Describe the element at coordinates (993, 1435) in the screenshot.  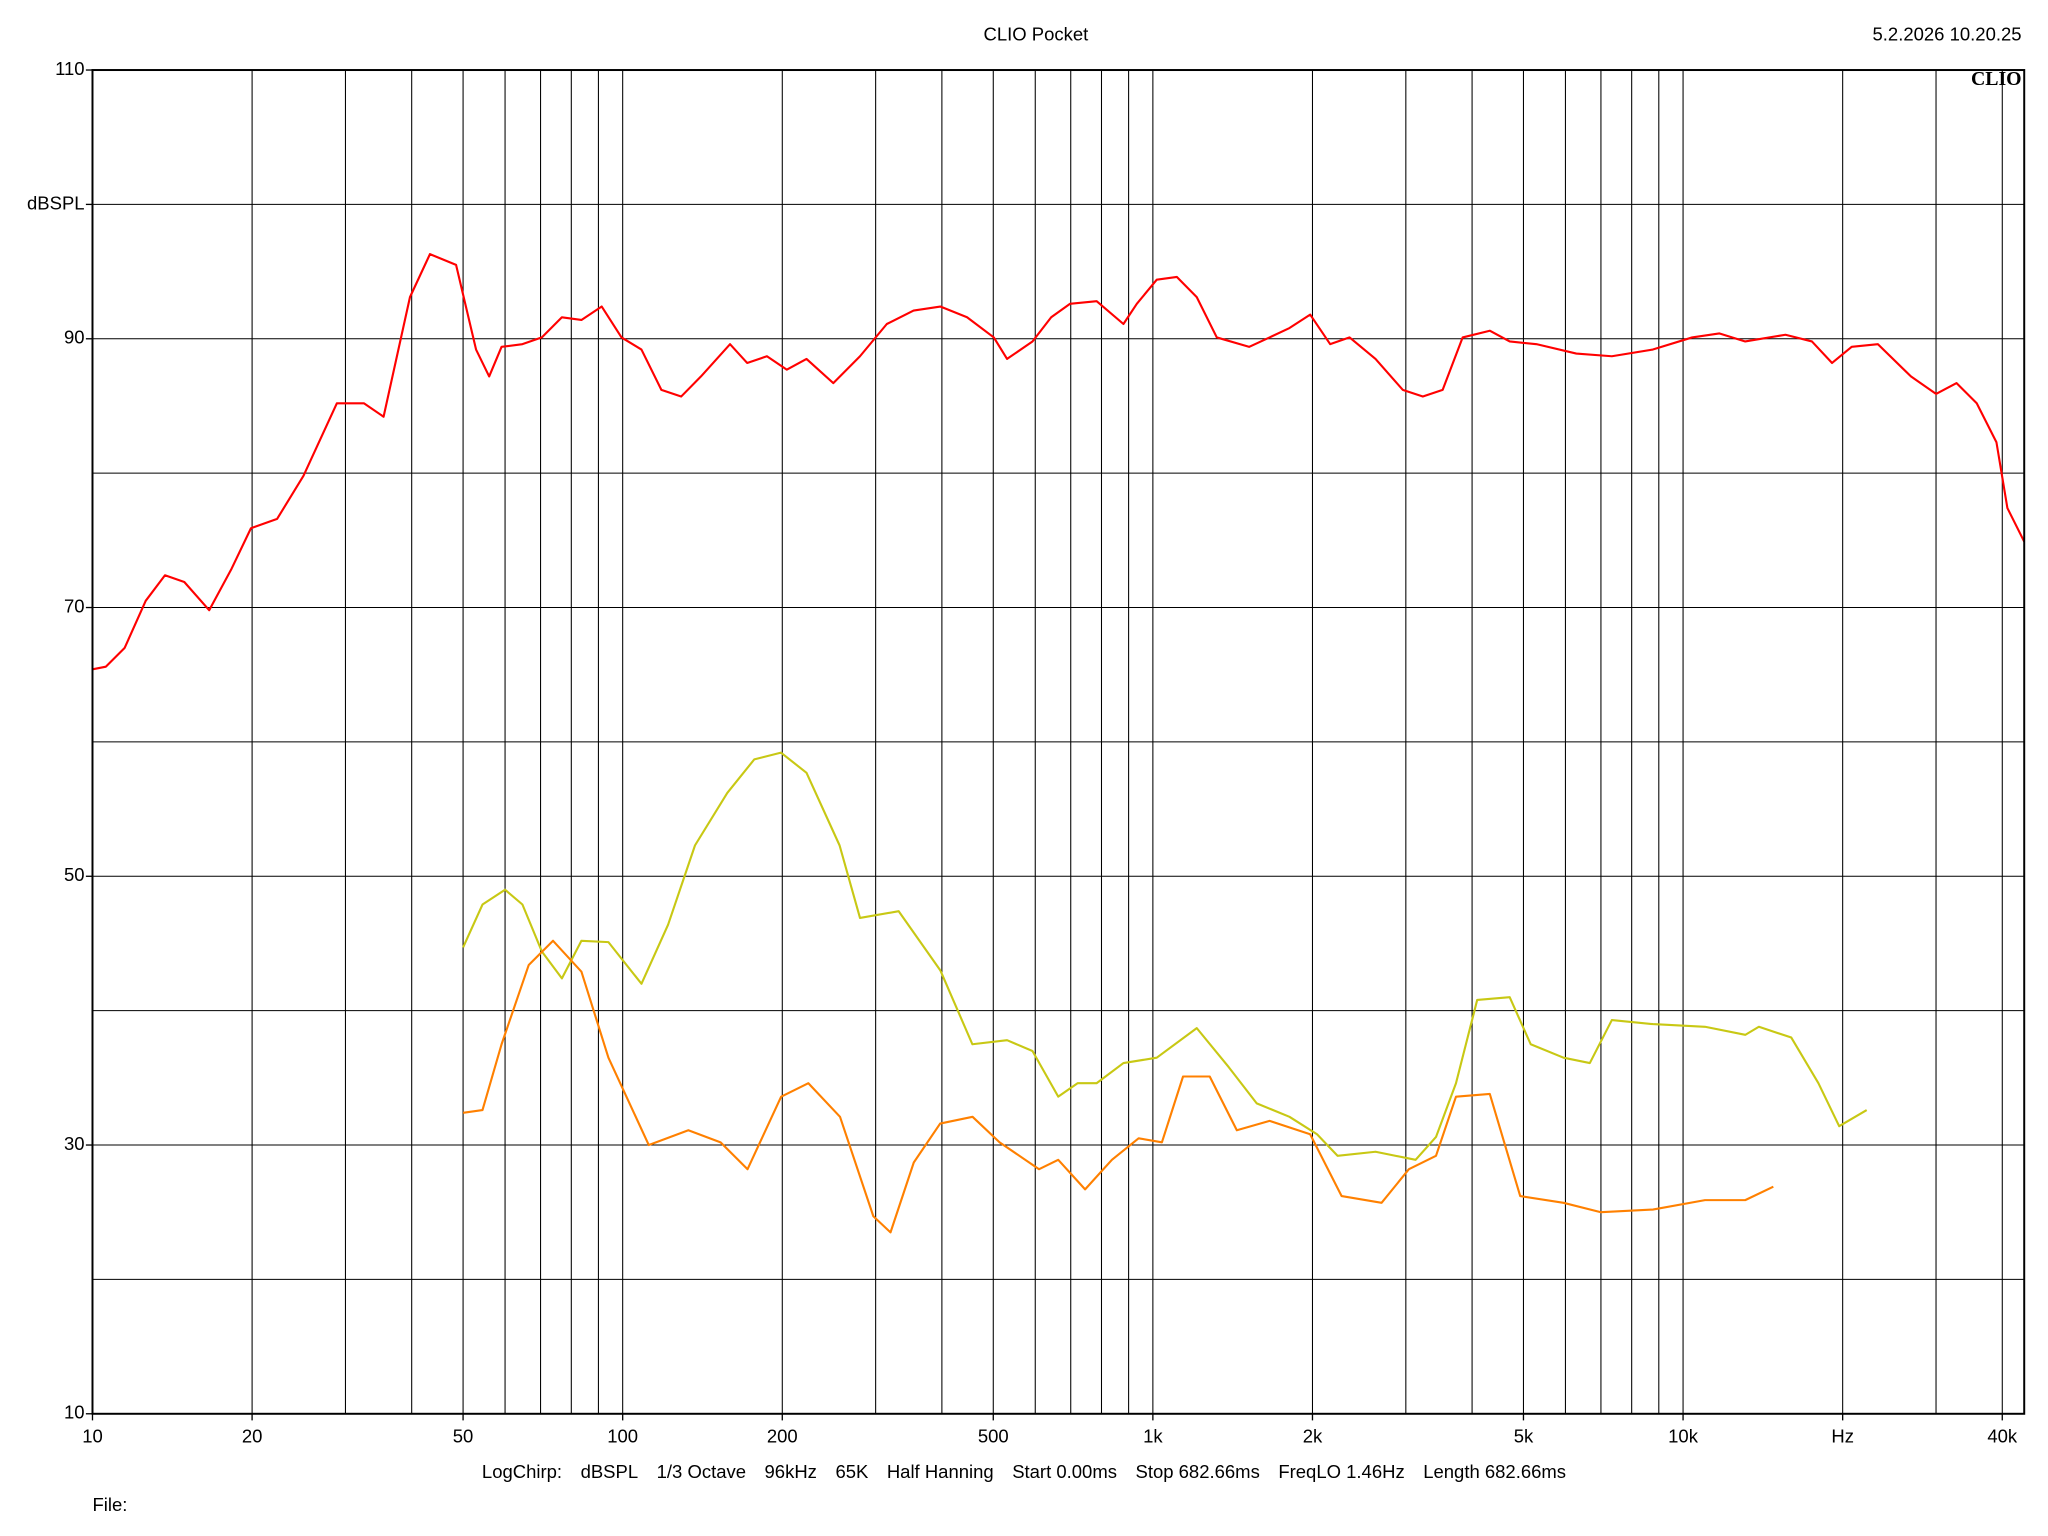
I see `x-tick-label: 500` at that location.